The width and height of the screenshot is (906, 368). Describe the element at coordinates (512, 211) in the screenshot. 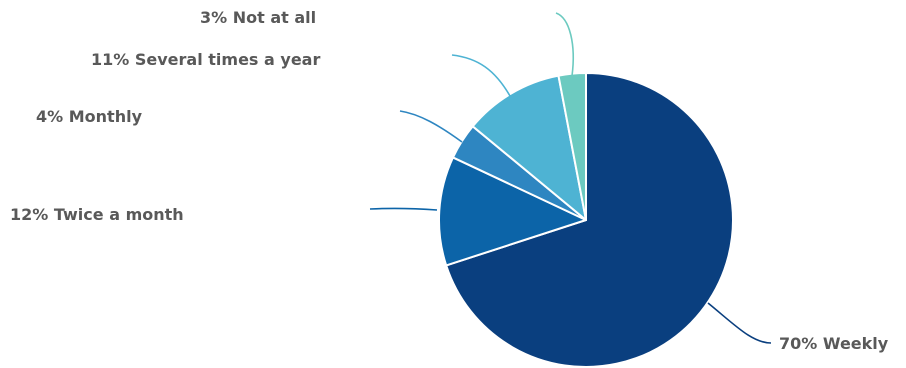

I see `pie-slice-twice-a-month` at that location.